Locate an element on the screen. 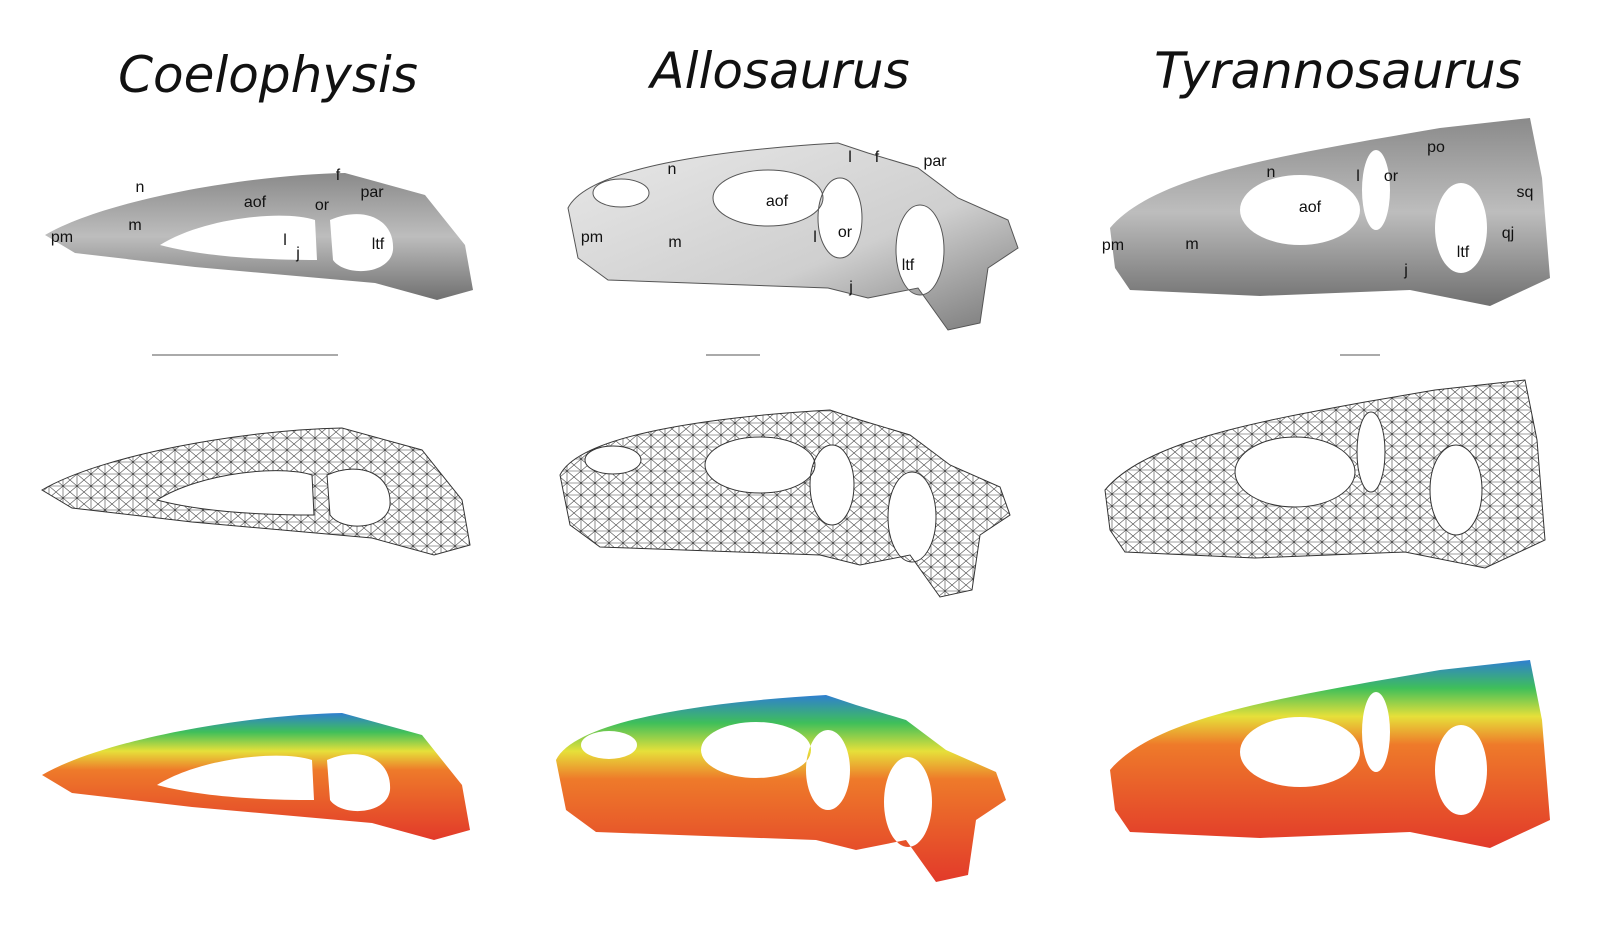 The image size is (1600, 945). panel-title: Tyrannosaurus is located at coordinates (1338, 71).